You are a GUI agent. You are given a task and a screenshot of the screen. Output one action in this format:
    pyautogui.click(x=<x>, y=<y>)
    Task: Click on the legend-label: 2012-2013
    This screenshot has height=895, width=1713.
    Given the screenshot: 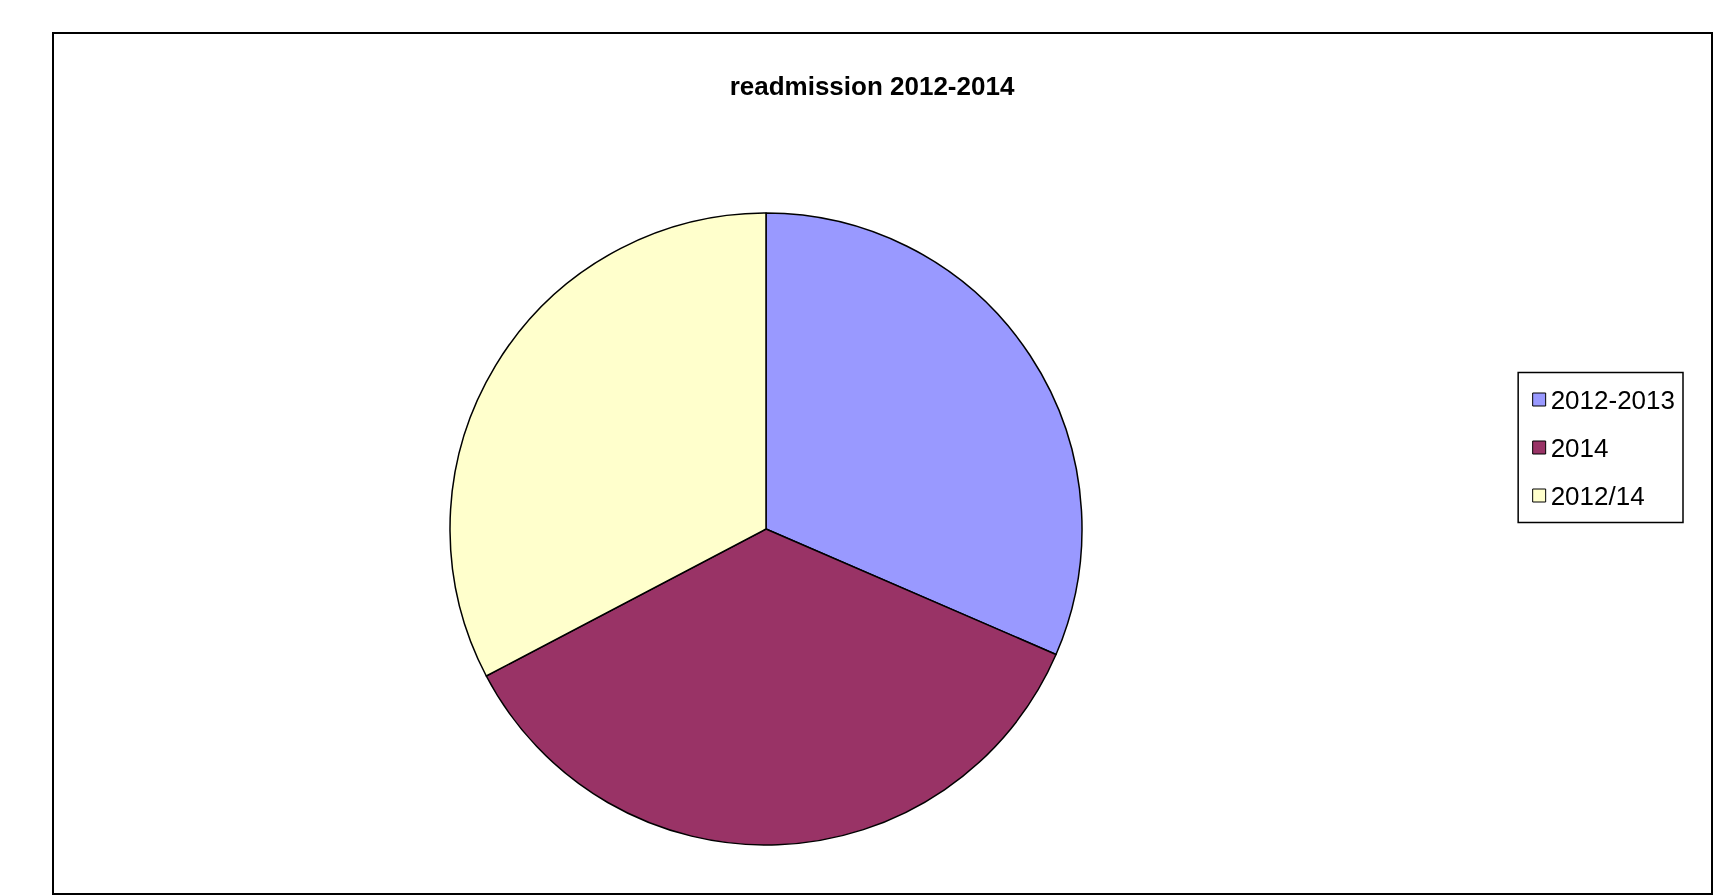 What is the action you would take?
    pyautogui.click(x=1613, y=399)
    